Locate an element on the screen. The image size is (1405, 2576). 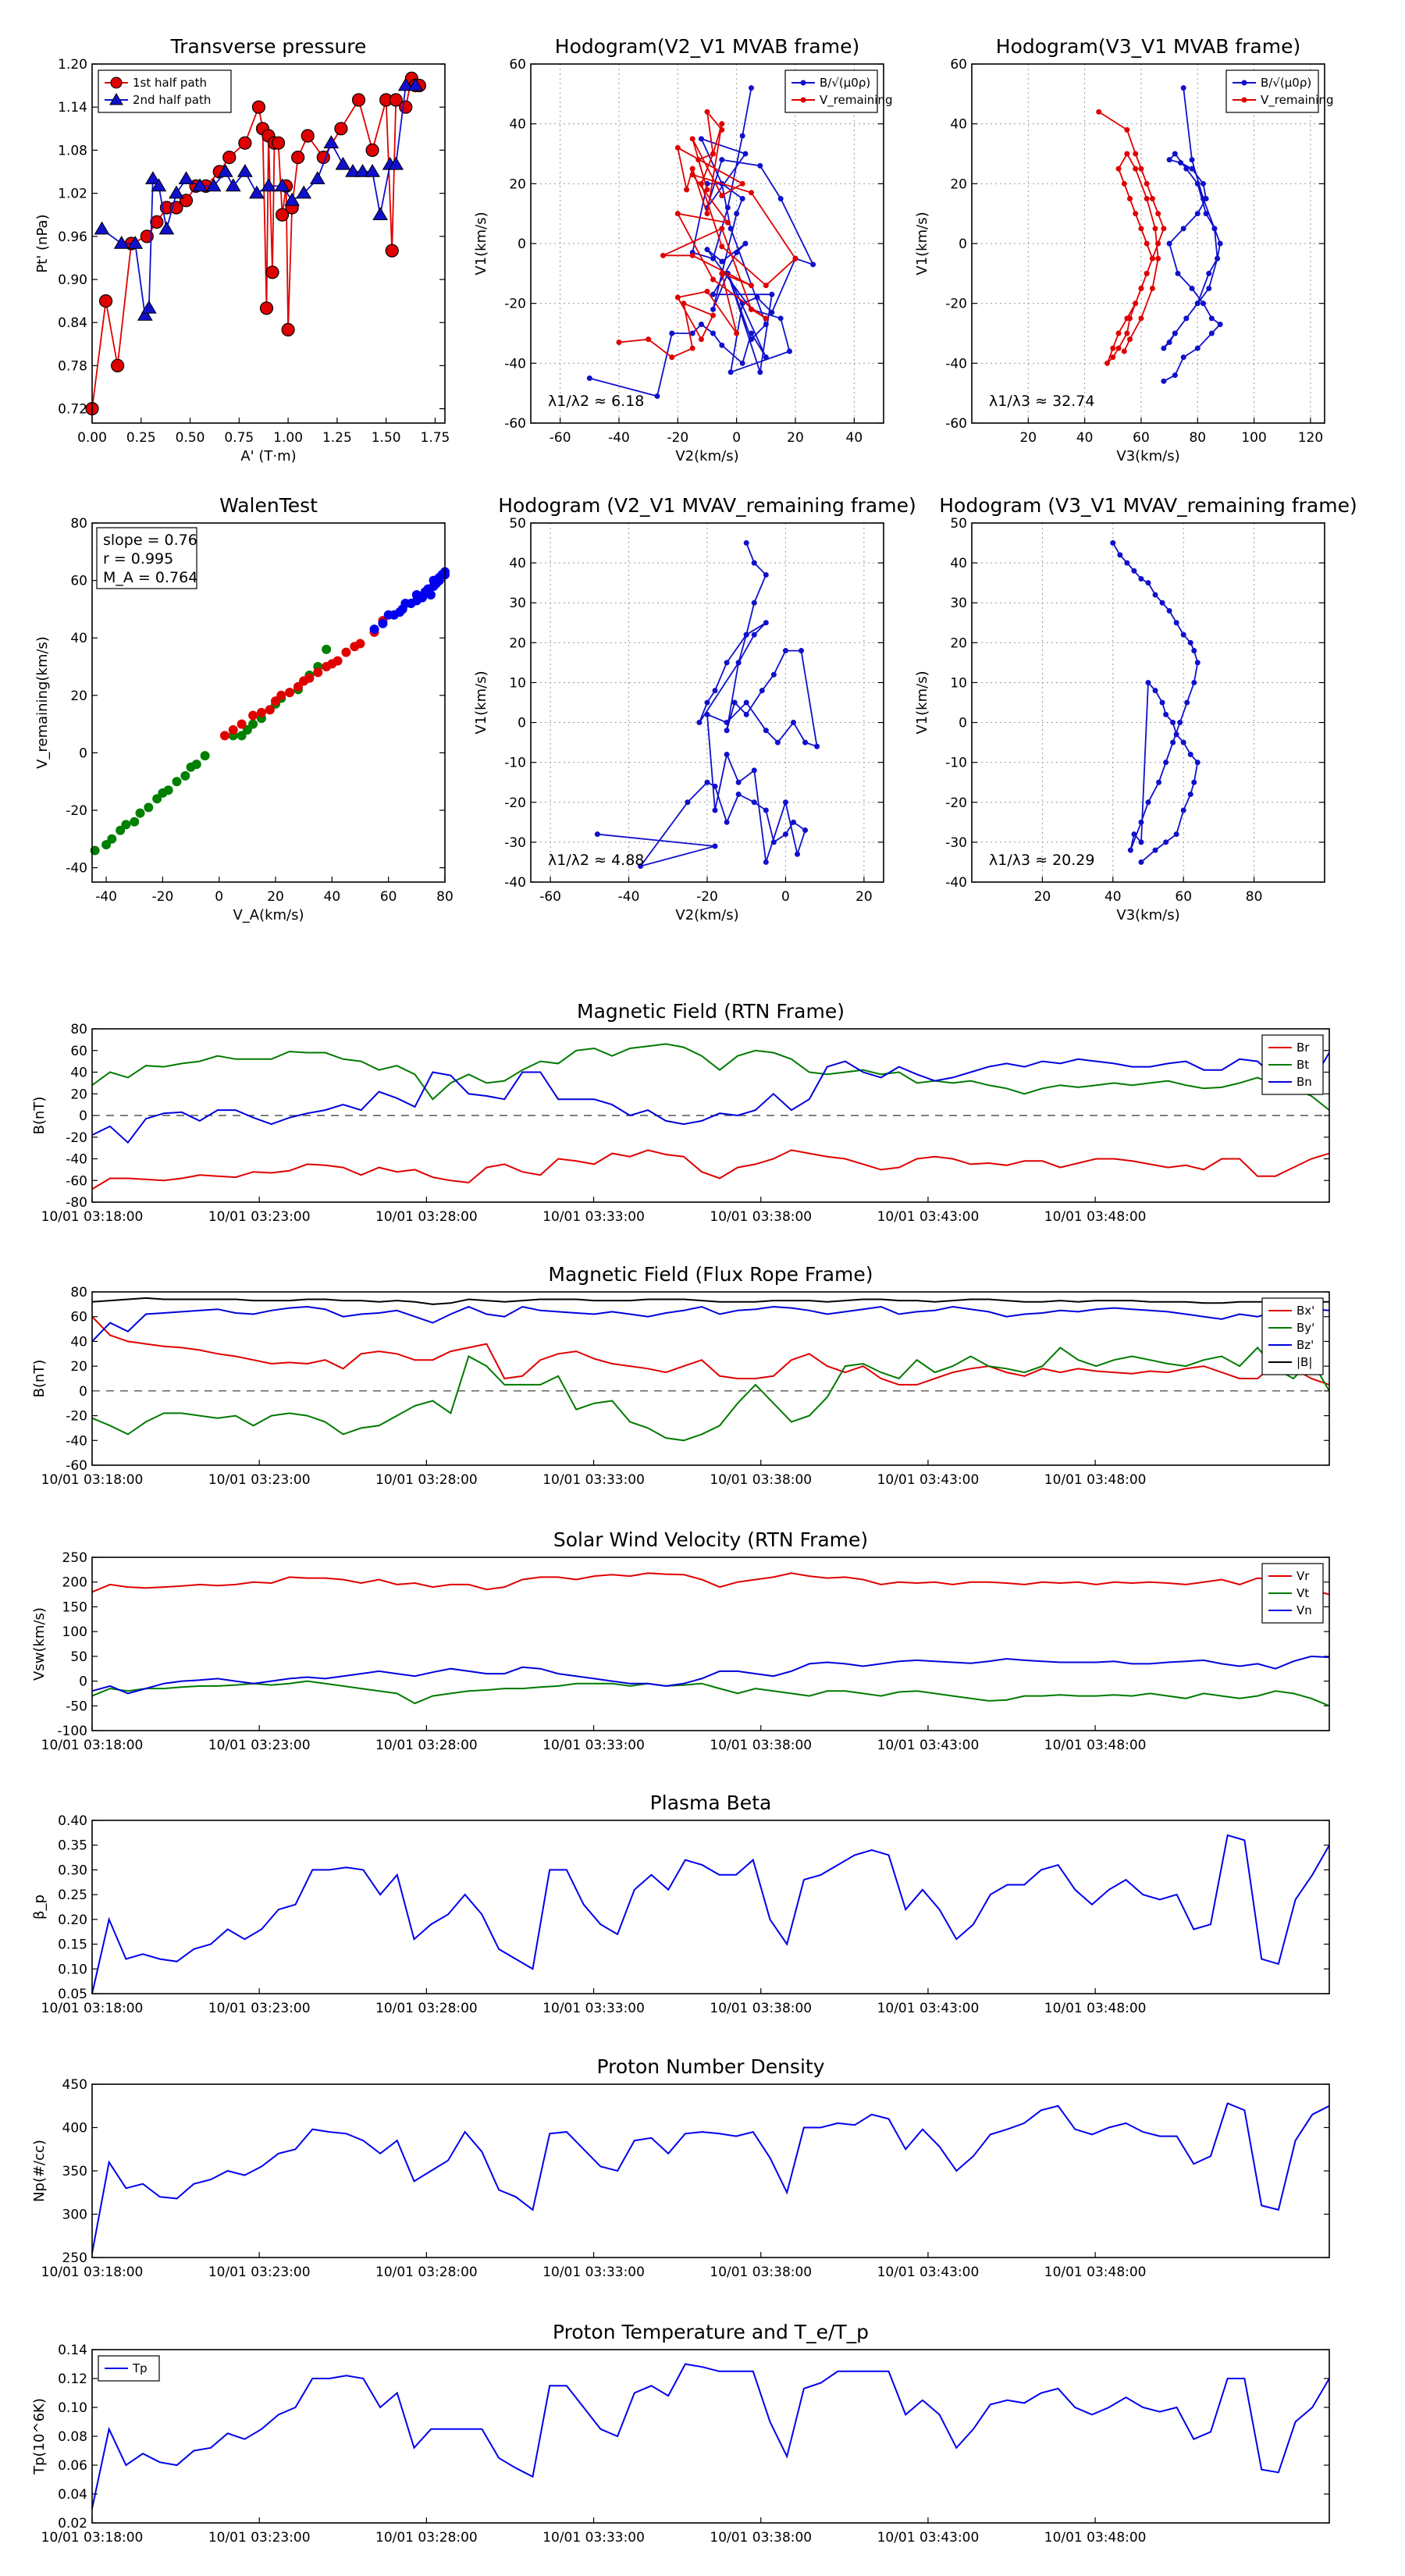
y-tick-label: 0.78 is located at coordinates (72, 366).